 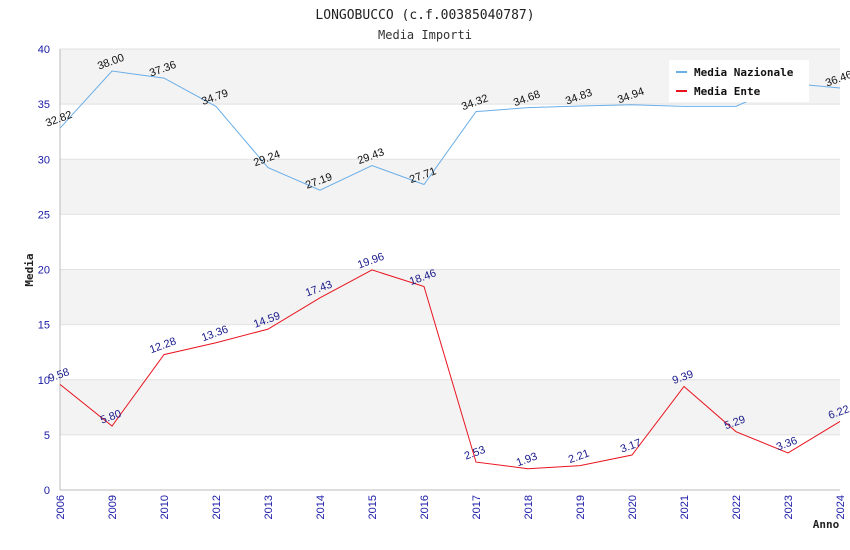 What do you see at coordinates (44, 215) in the screenshot?
I see `y-tick-label: 25` at bounding box center [44, 215].